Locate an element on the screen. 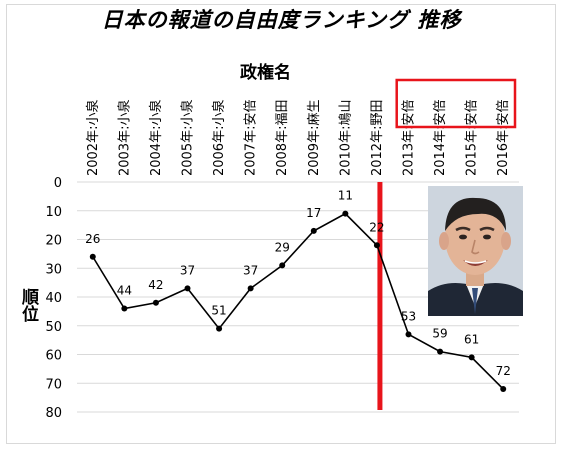 This screenshot has height=450, width=563. data-label: 72 is located at coordinates (503, 371).